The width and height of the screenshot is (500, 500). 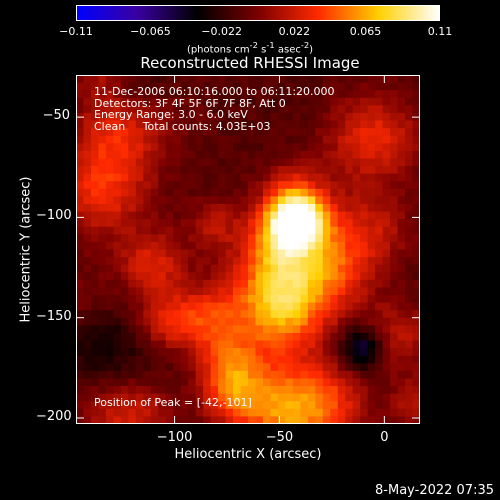 What do you see at coordinates (54, 216) in the screenshot?
I see `y-tick-label: −100` at bounding box center [54, 216].